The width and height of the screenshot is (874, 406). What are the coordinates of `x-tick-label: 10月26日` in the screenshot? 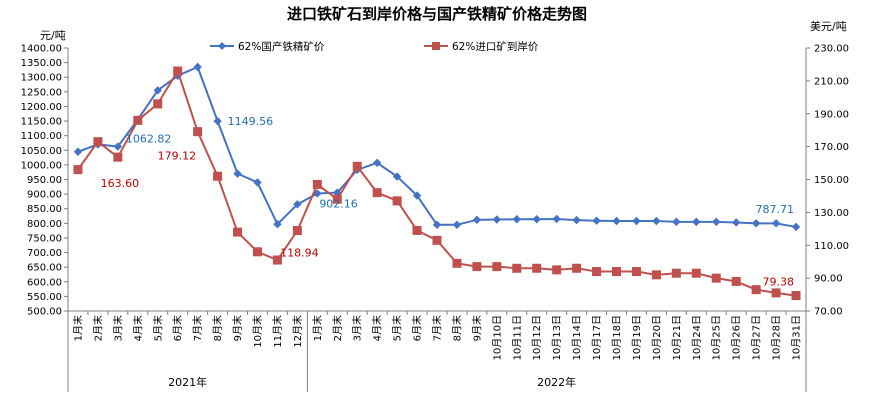 It's located at (737, 337).